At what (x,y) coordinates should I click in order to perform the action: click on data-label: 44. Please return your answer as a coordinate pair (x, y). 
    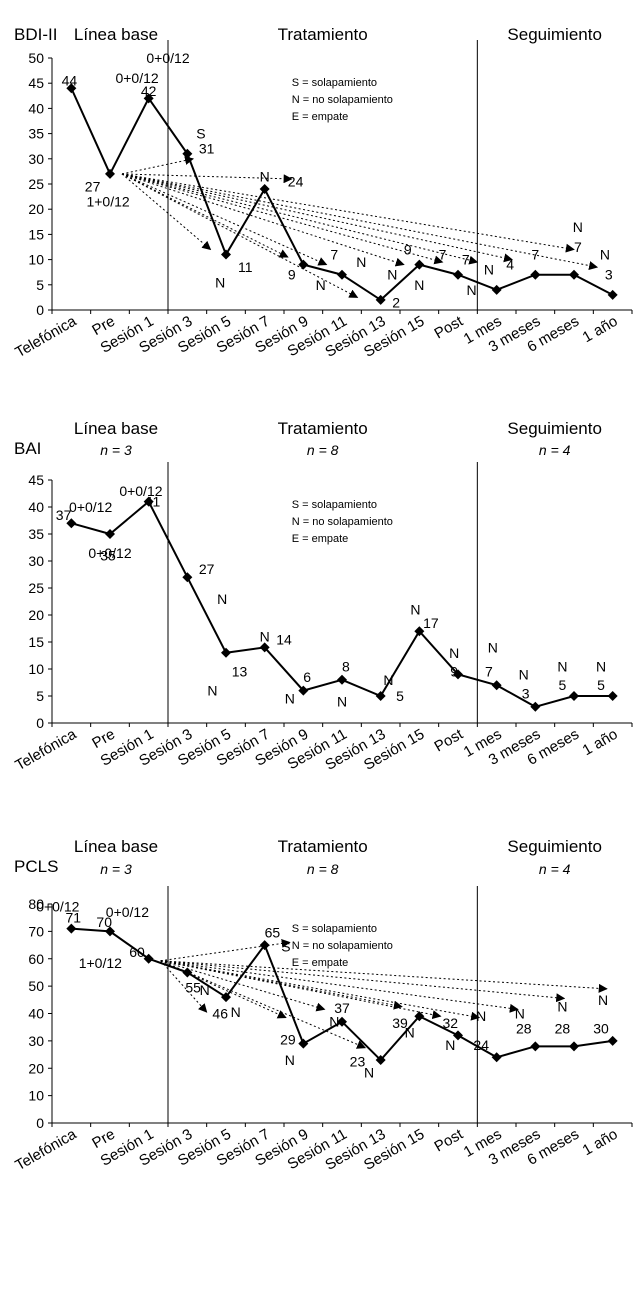
    Looking at the image, I should click on (70, 81).